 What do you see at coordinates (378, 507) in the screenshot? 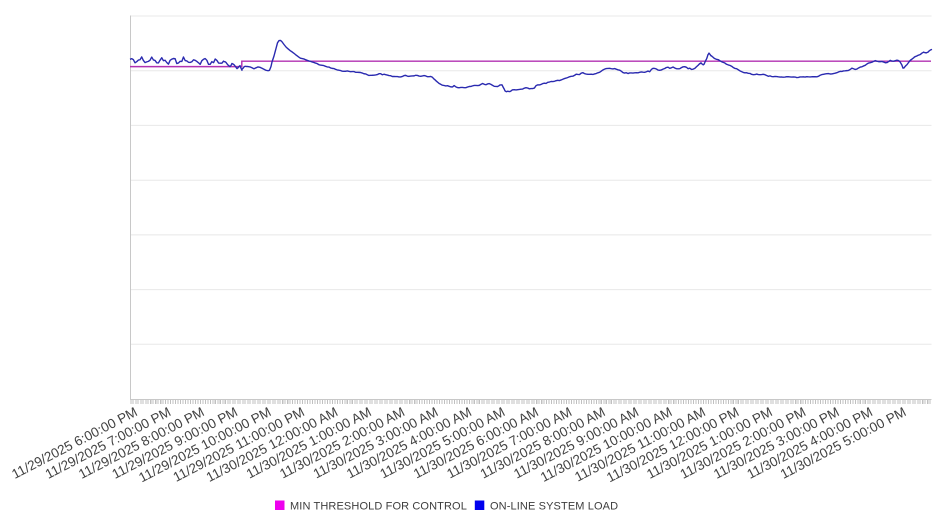
I see `svg-text: MIN THRESHOLD FOR CONTROL` at bounding box center [378, 507].